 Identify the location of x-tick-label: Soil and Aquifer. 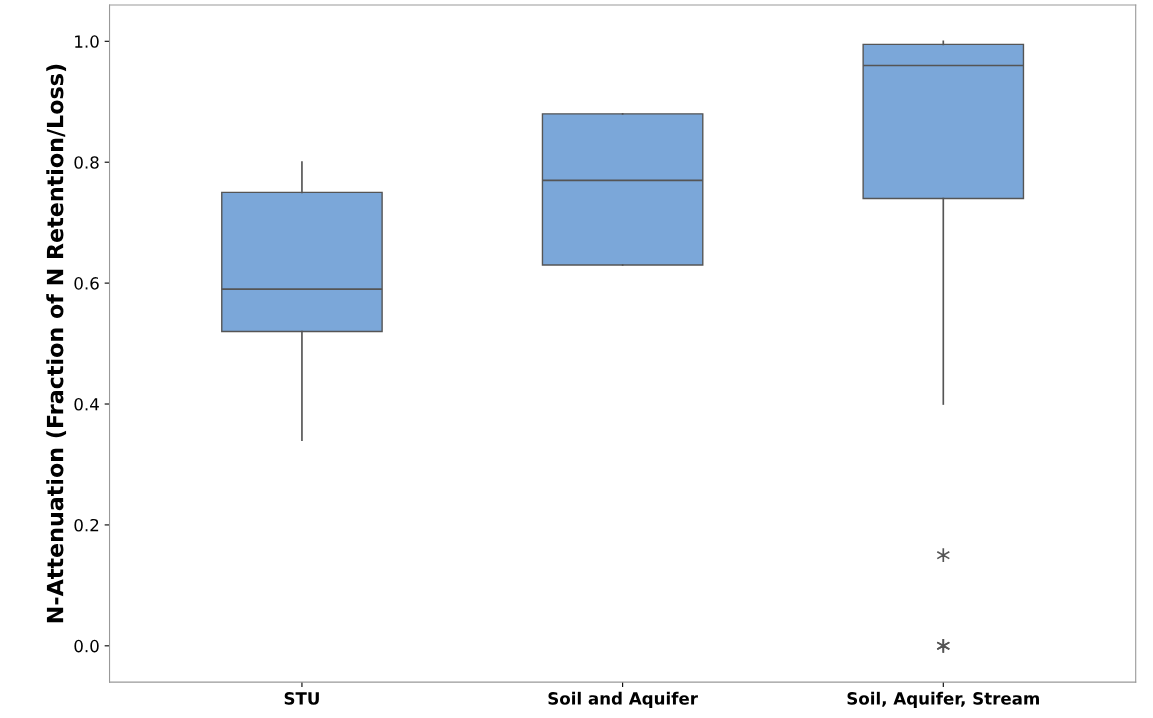
(623, 699).